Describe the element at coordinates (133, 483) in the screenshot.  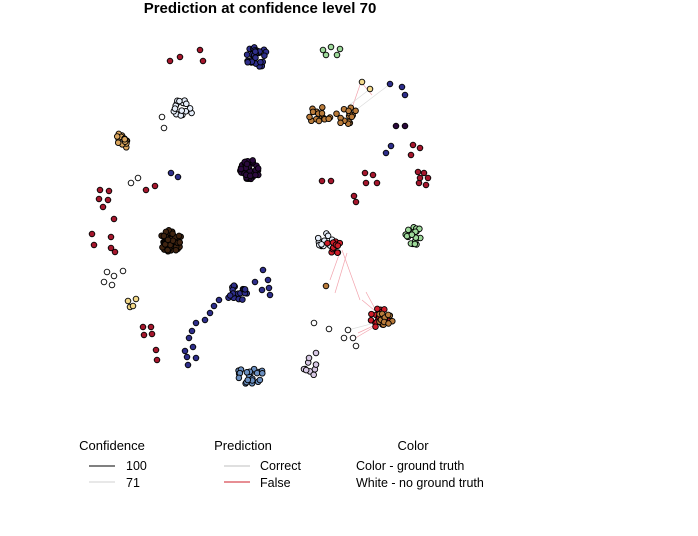
I see `legend-label-71: 71` at that location.